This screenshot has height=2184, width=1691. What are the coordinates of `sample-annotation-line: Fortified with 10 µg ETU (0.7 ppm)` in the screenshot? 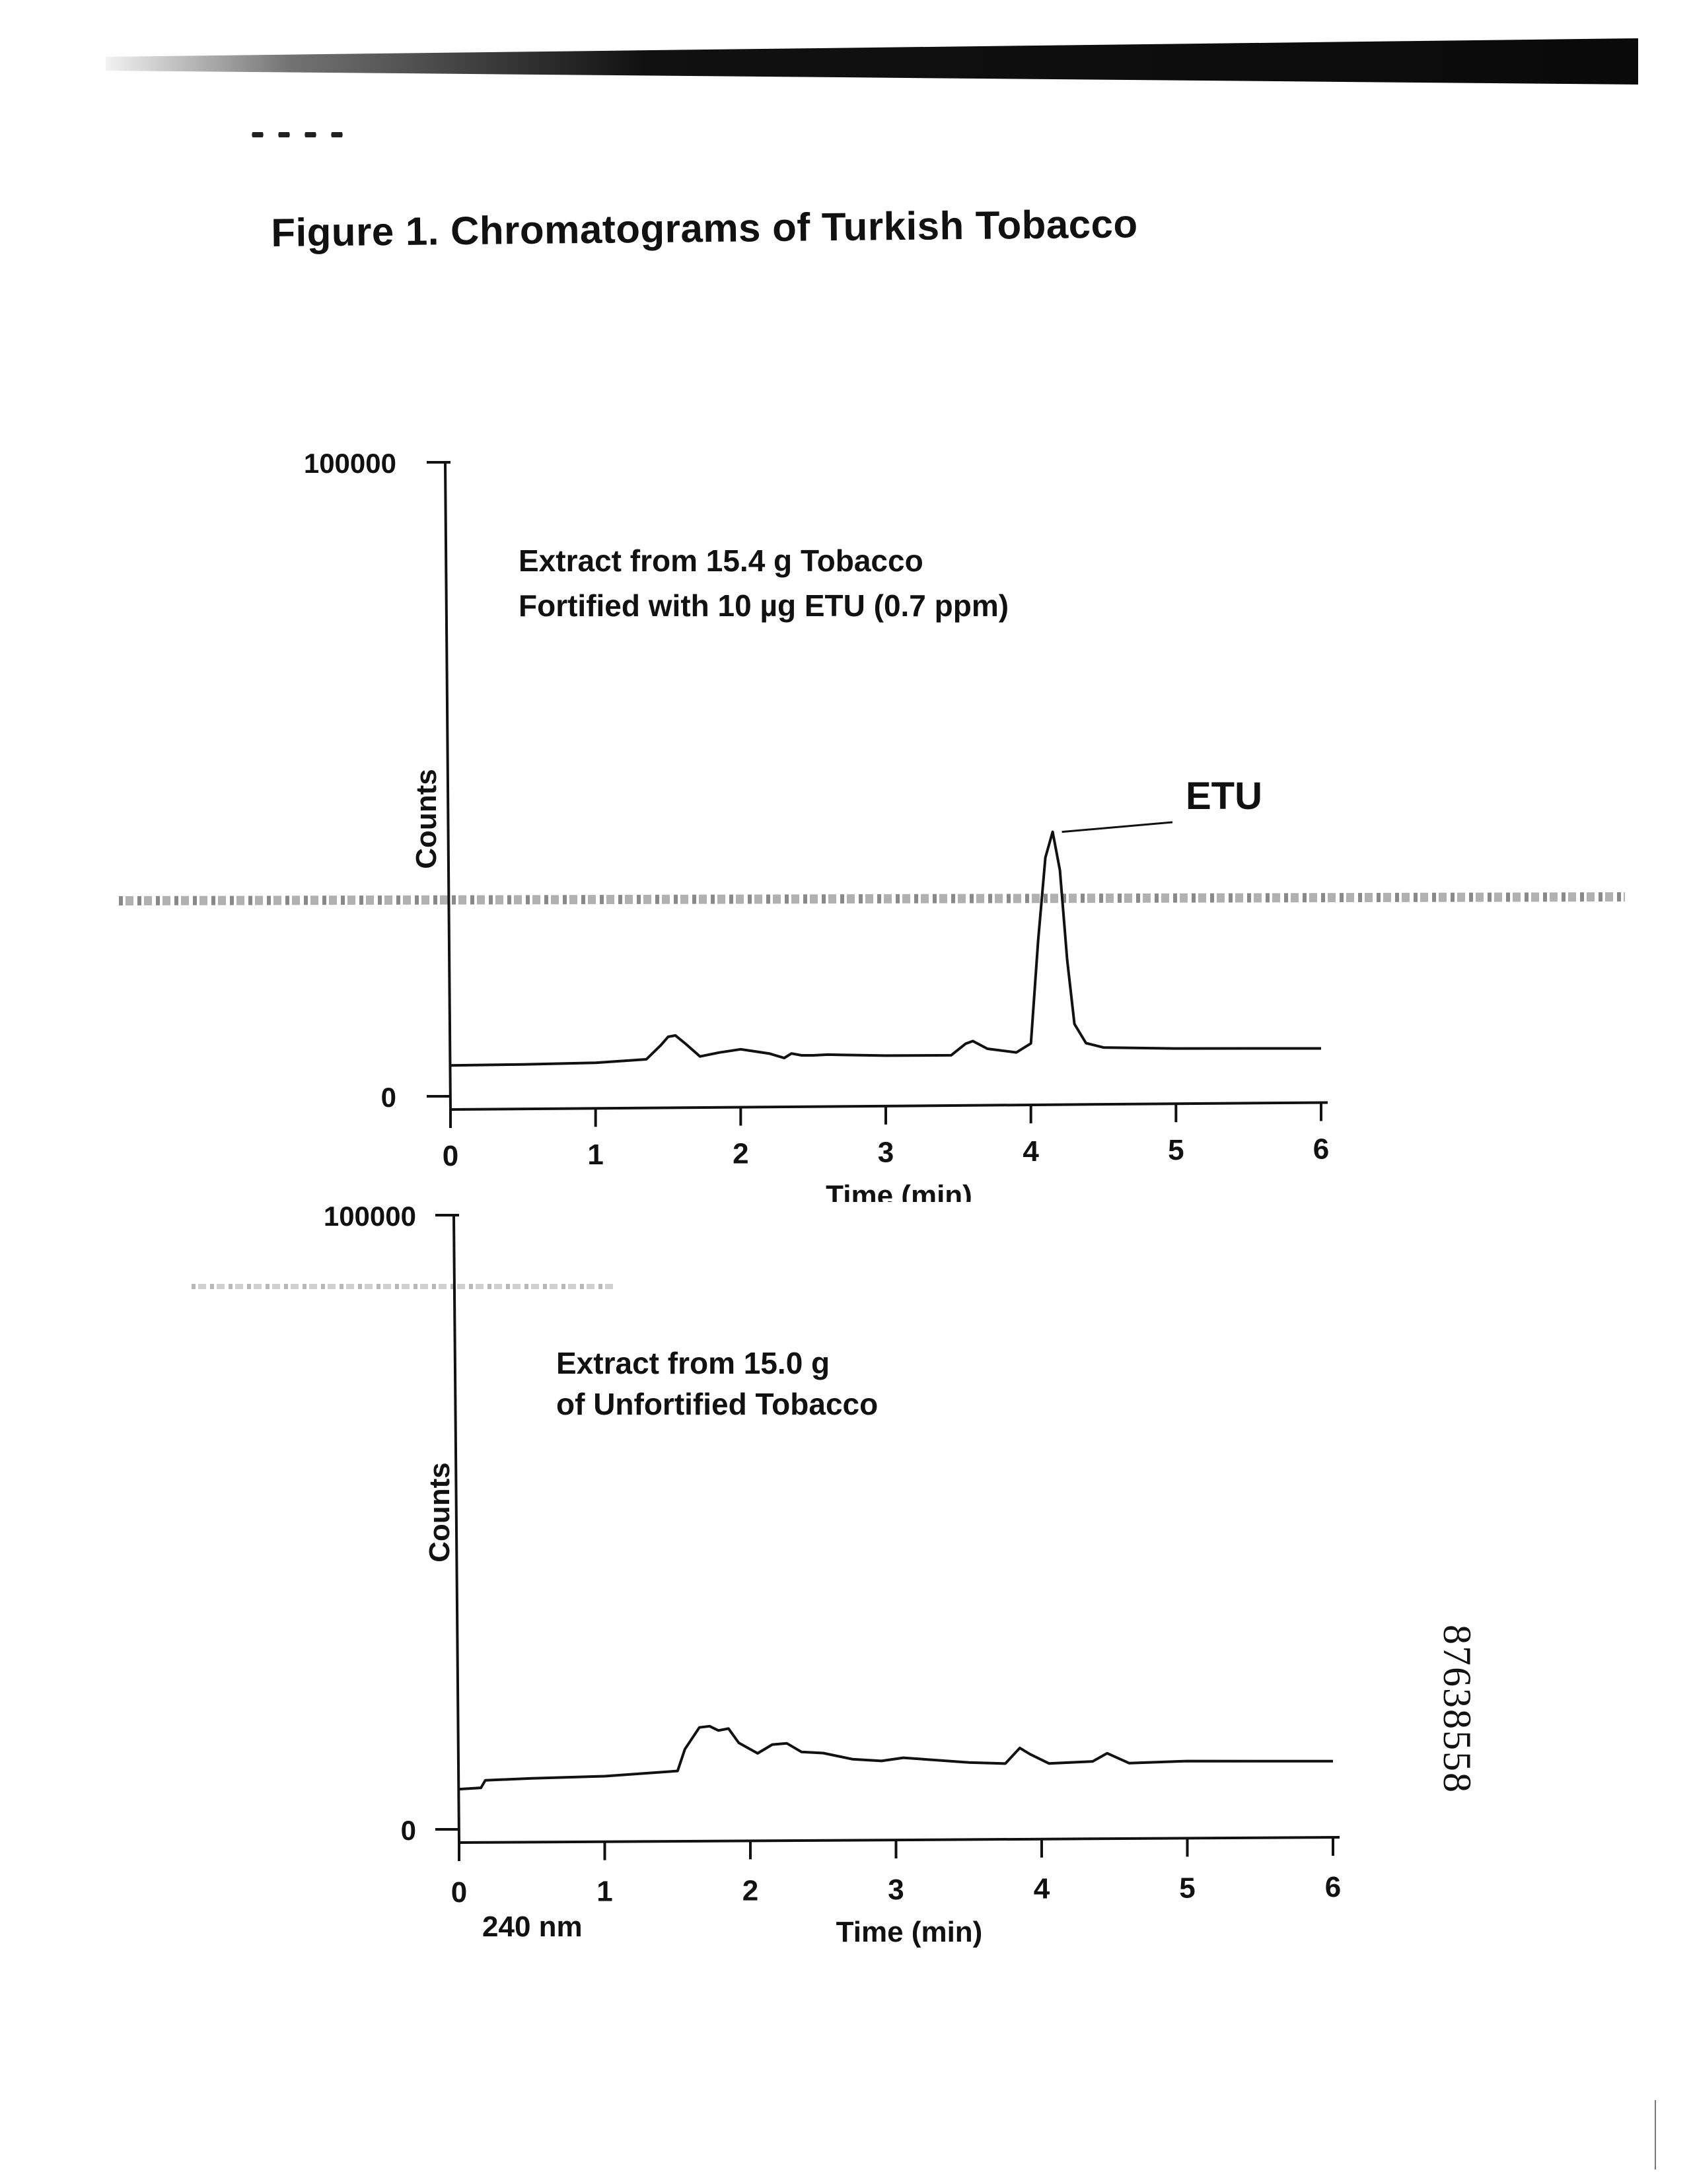 It's located at (764, 605).